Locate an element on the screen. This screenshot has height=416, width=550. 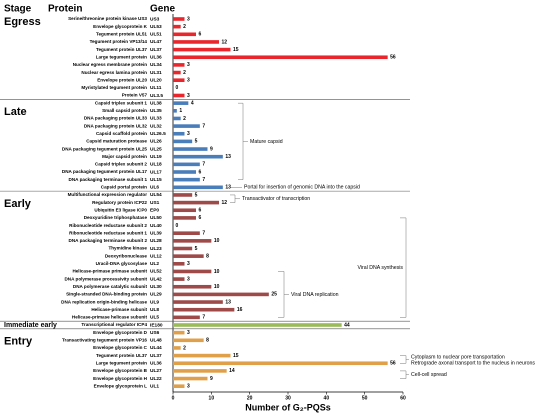
gene-label: UL17 is located at coordinates (156, 172).